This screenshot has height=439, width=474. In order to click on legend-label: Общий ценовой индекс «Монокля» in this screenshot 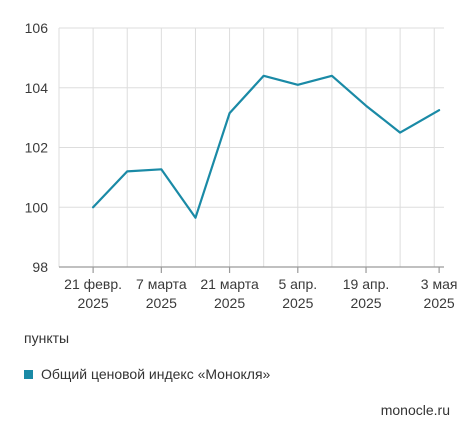, I will do `click(156, 374)`.